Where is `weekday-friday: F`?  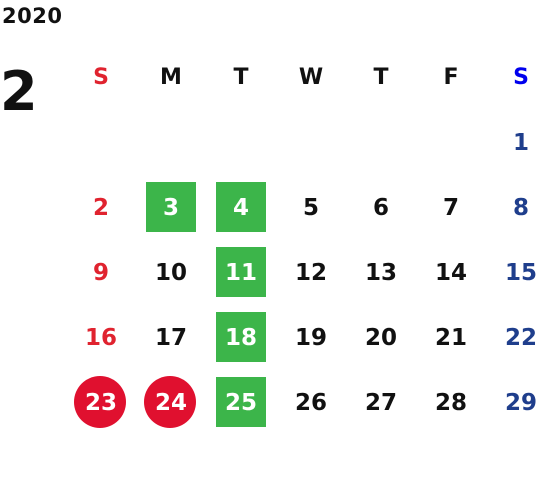 weekday-friday: F is located at coordinates (451, 77).